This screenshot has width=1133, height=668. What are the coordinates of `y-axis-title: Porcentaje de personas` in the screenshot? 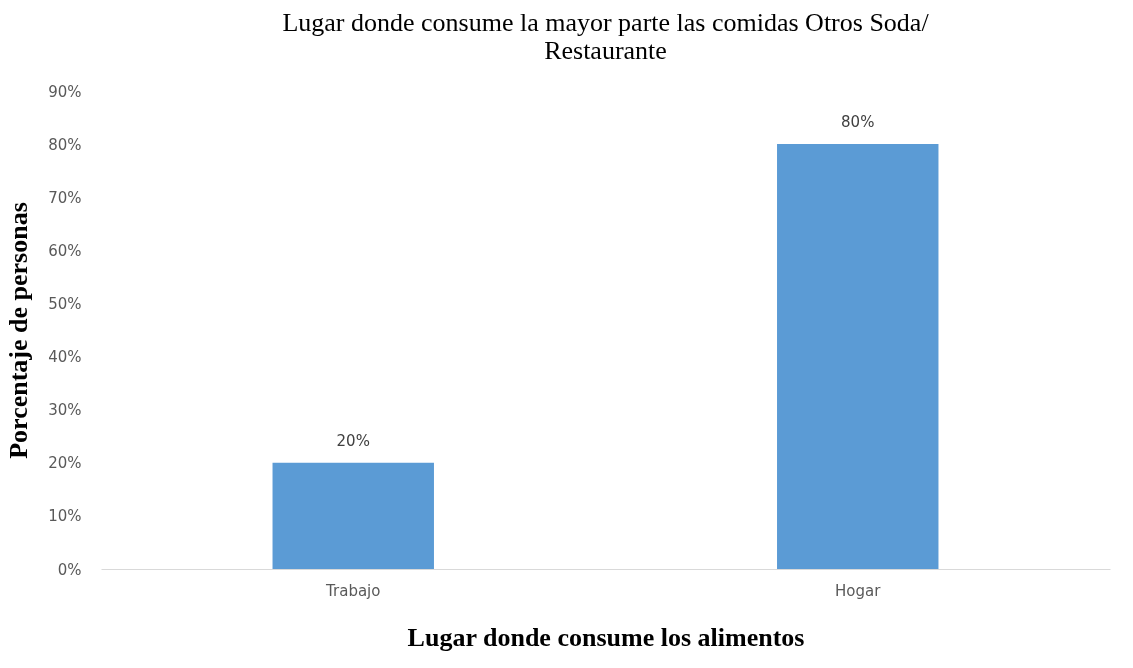 It's located at (19, 330).